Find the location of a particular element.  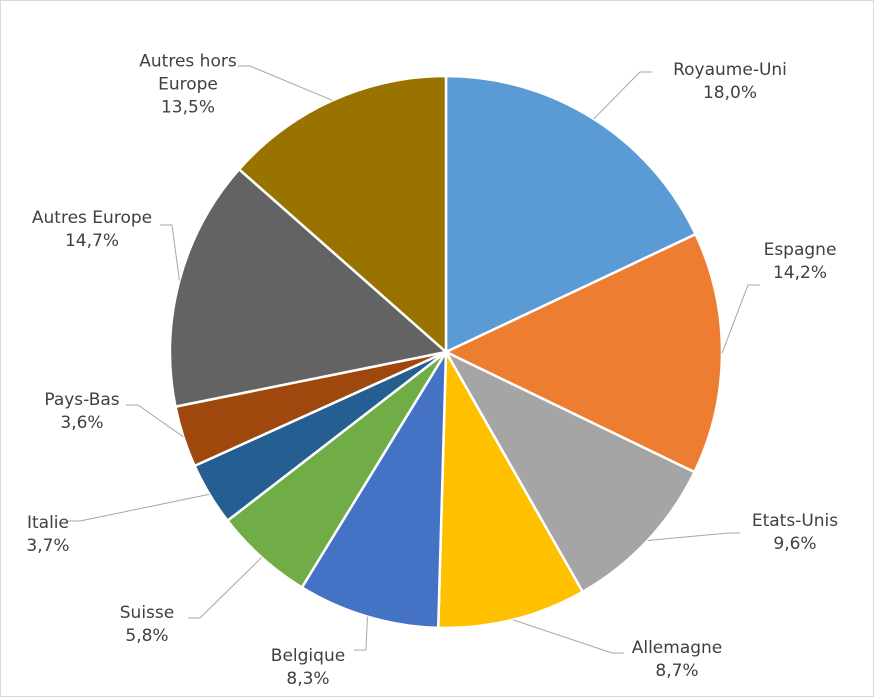

data-label: Autres hors Europe 13,5% is located at coordinates (188, 85).